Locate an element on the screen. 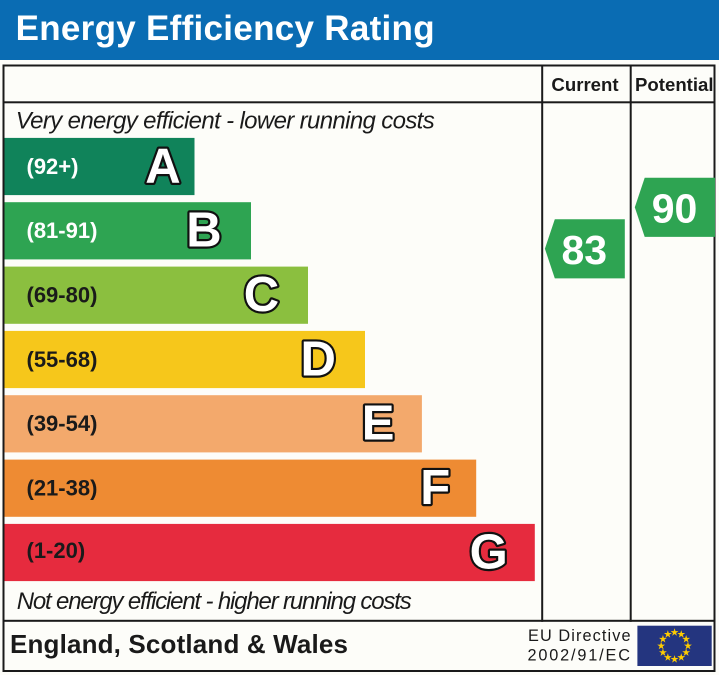 The height and width of the screenshot is (675, 719). svg-text: (21-38) is located at coordinates (62, 488).